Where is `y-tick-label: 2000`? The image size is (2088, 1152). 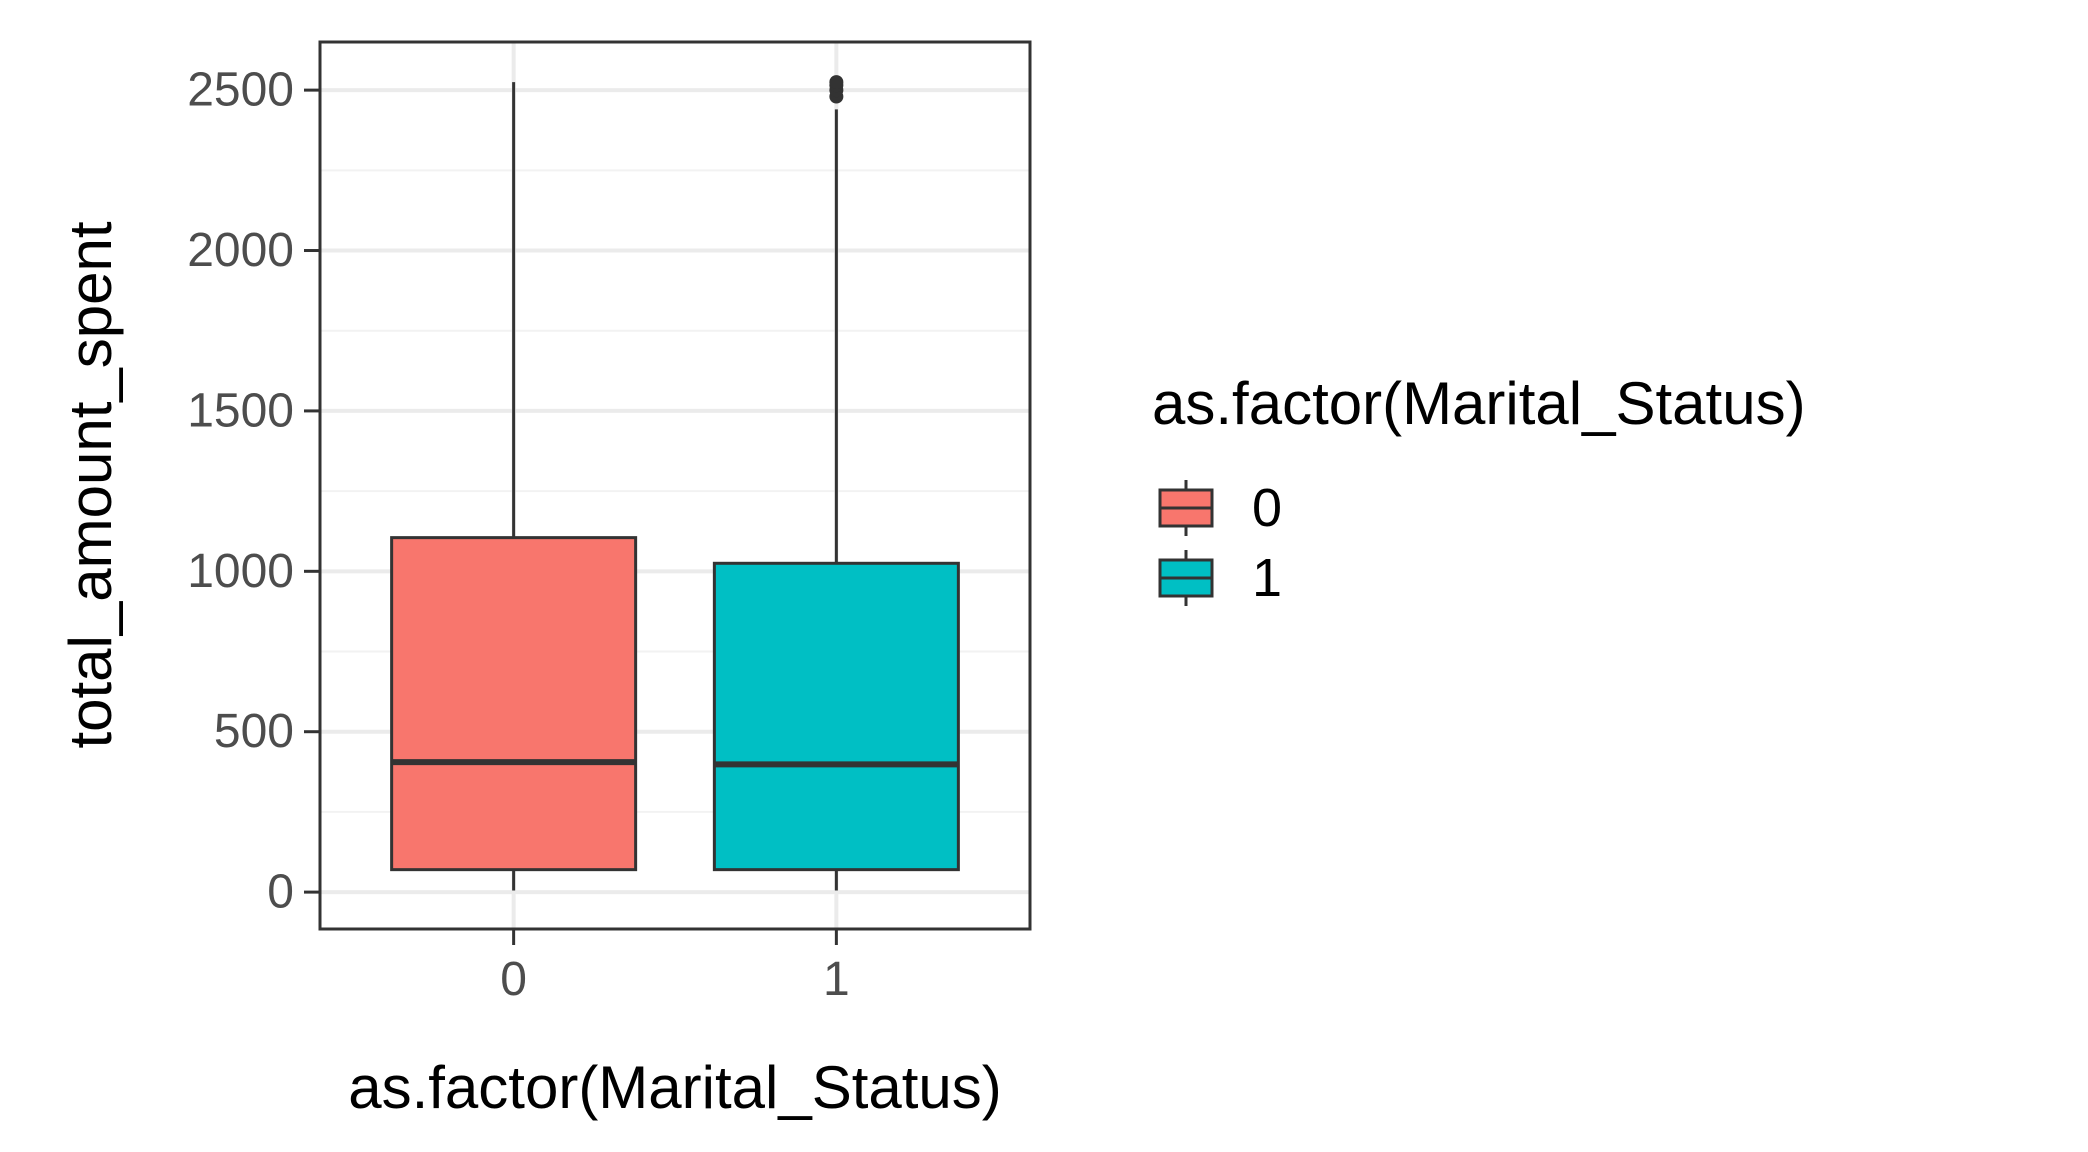
y-tick-label: 2000 is located at coordinates (240, 250).